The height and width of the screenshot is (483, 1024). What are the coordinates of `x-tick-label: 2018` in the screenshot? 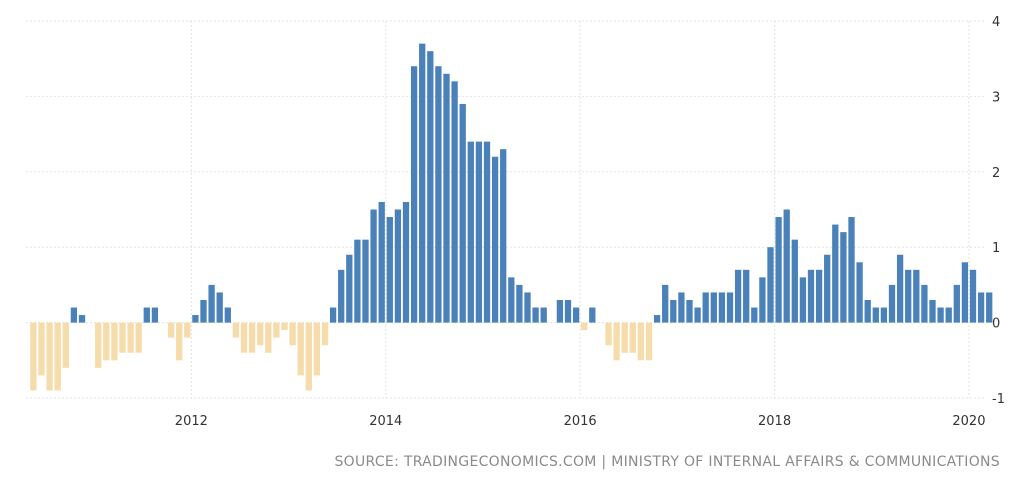 It's located at (774, 421).